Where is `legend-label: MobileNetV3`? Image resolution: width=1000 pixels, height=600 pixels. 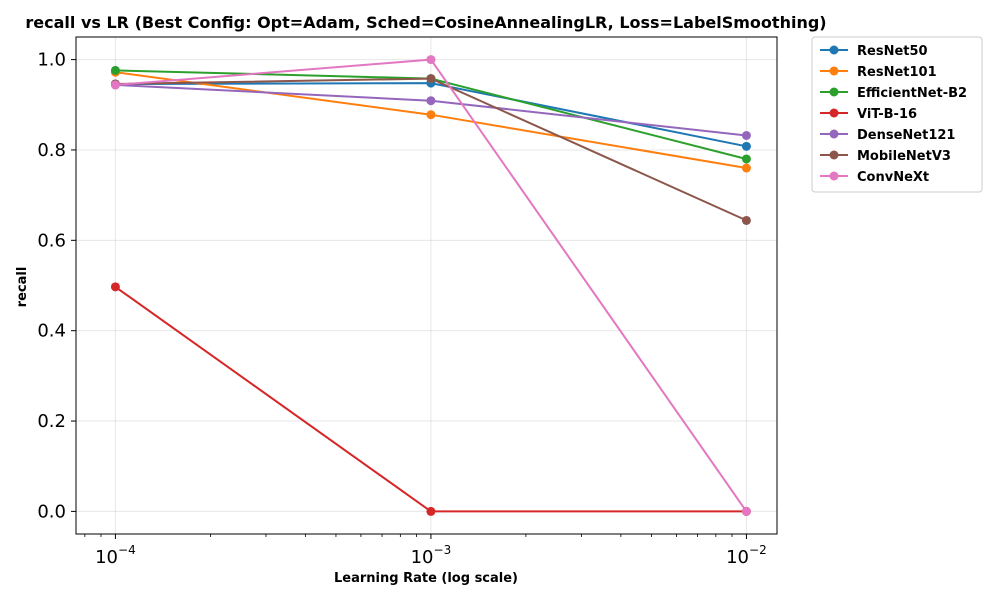 legend-label: MobileNetV3 is located at coordinates (904, 156).